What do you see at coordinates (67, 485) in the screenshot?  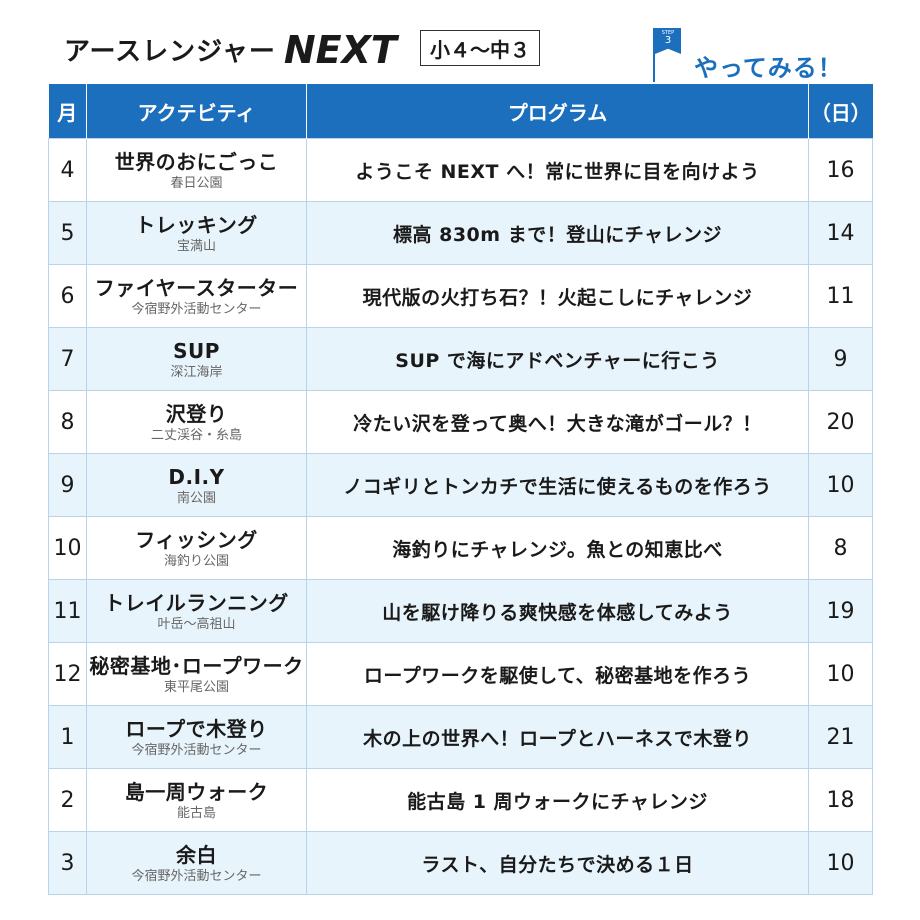 I see `month-cell: 9` at bounding box center [67, 485].